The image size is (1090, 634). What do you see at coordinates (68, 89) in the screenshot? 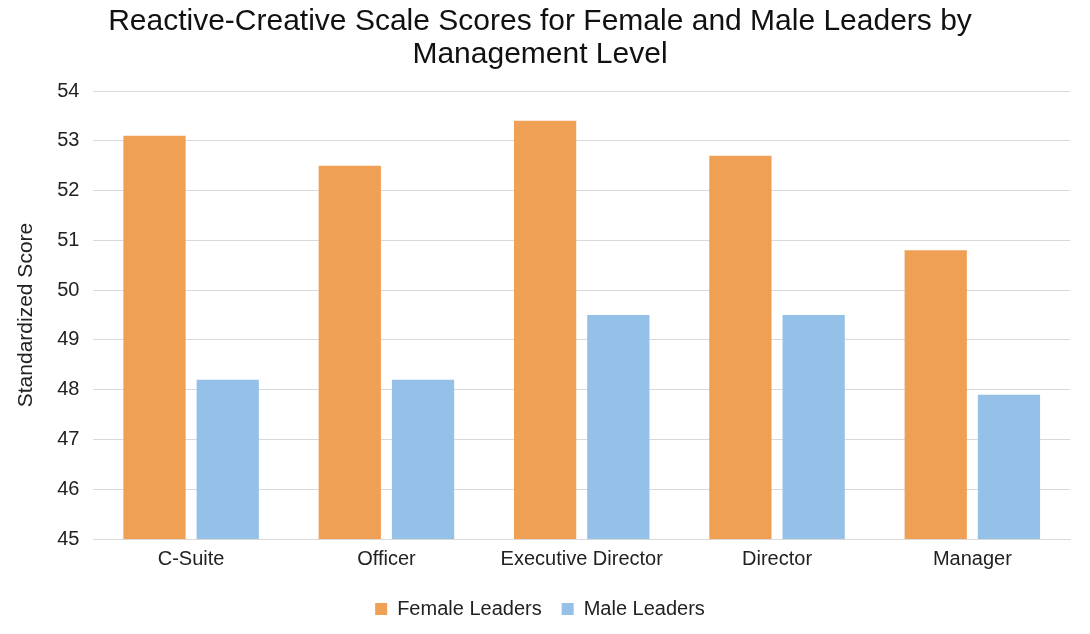
I see `y-tick-label: 54` at bounding box center [68, 89].